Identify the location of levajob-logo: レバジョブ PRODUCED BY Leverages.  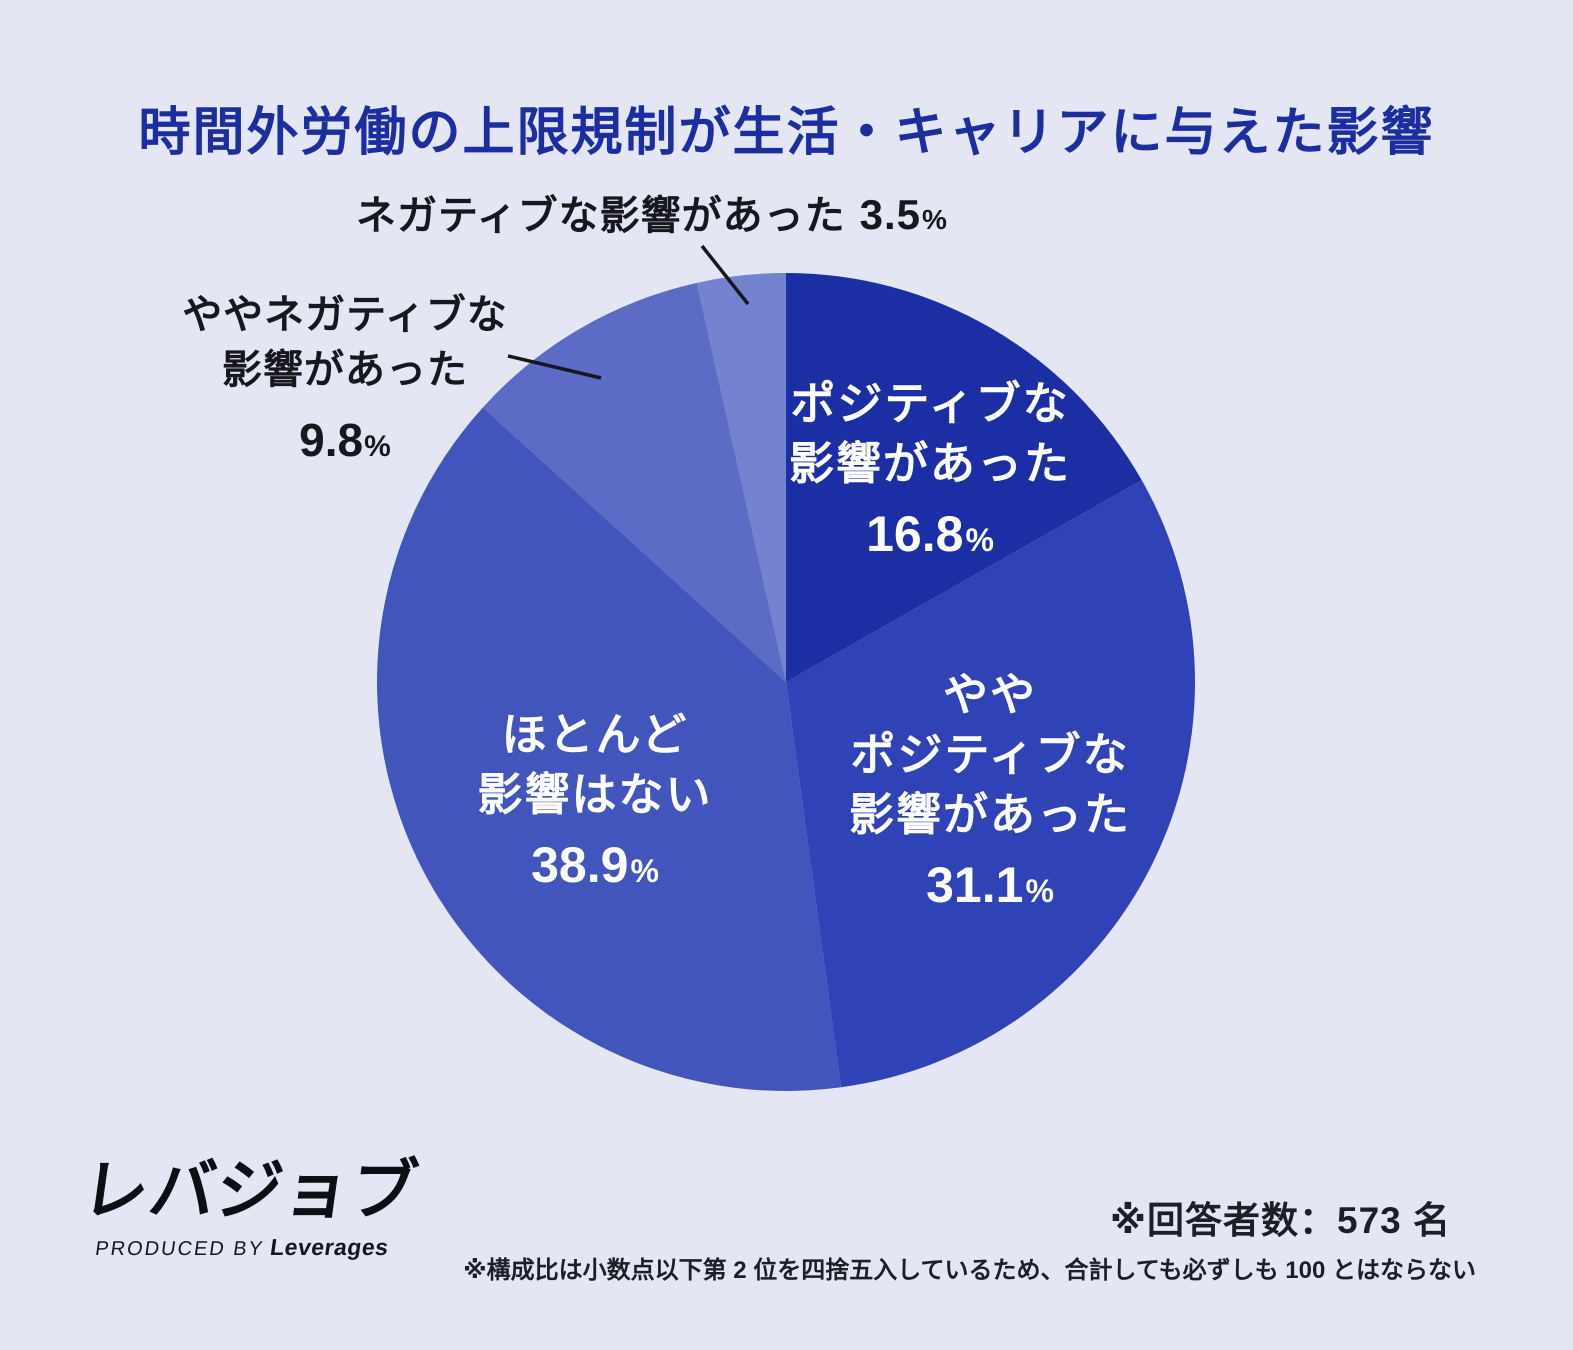
(248, 1205).